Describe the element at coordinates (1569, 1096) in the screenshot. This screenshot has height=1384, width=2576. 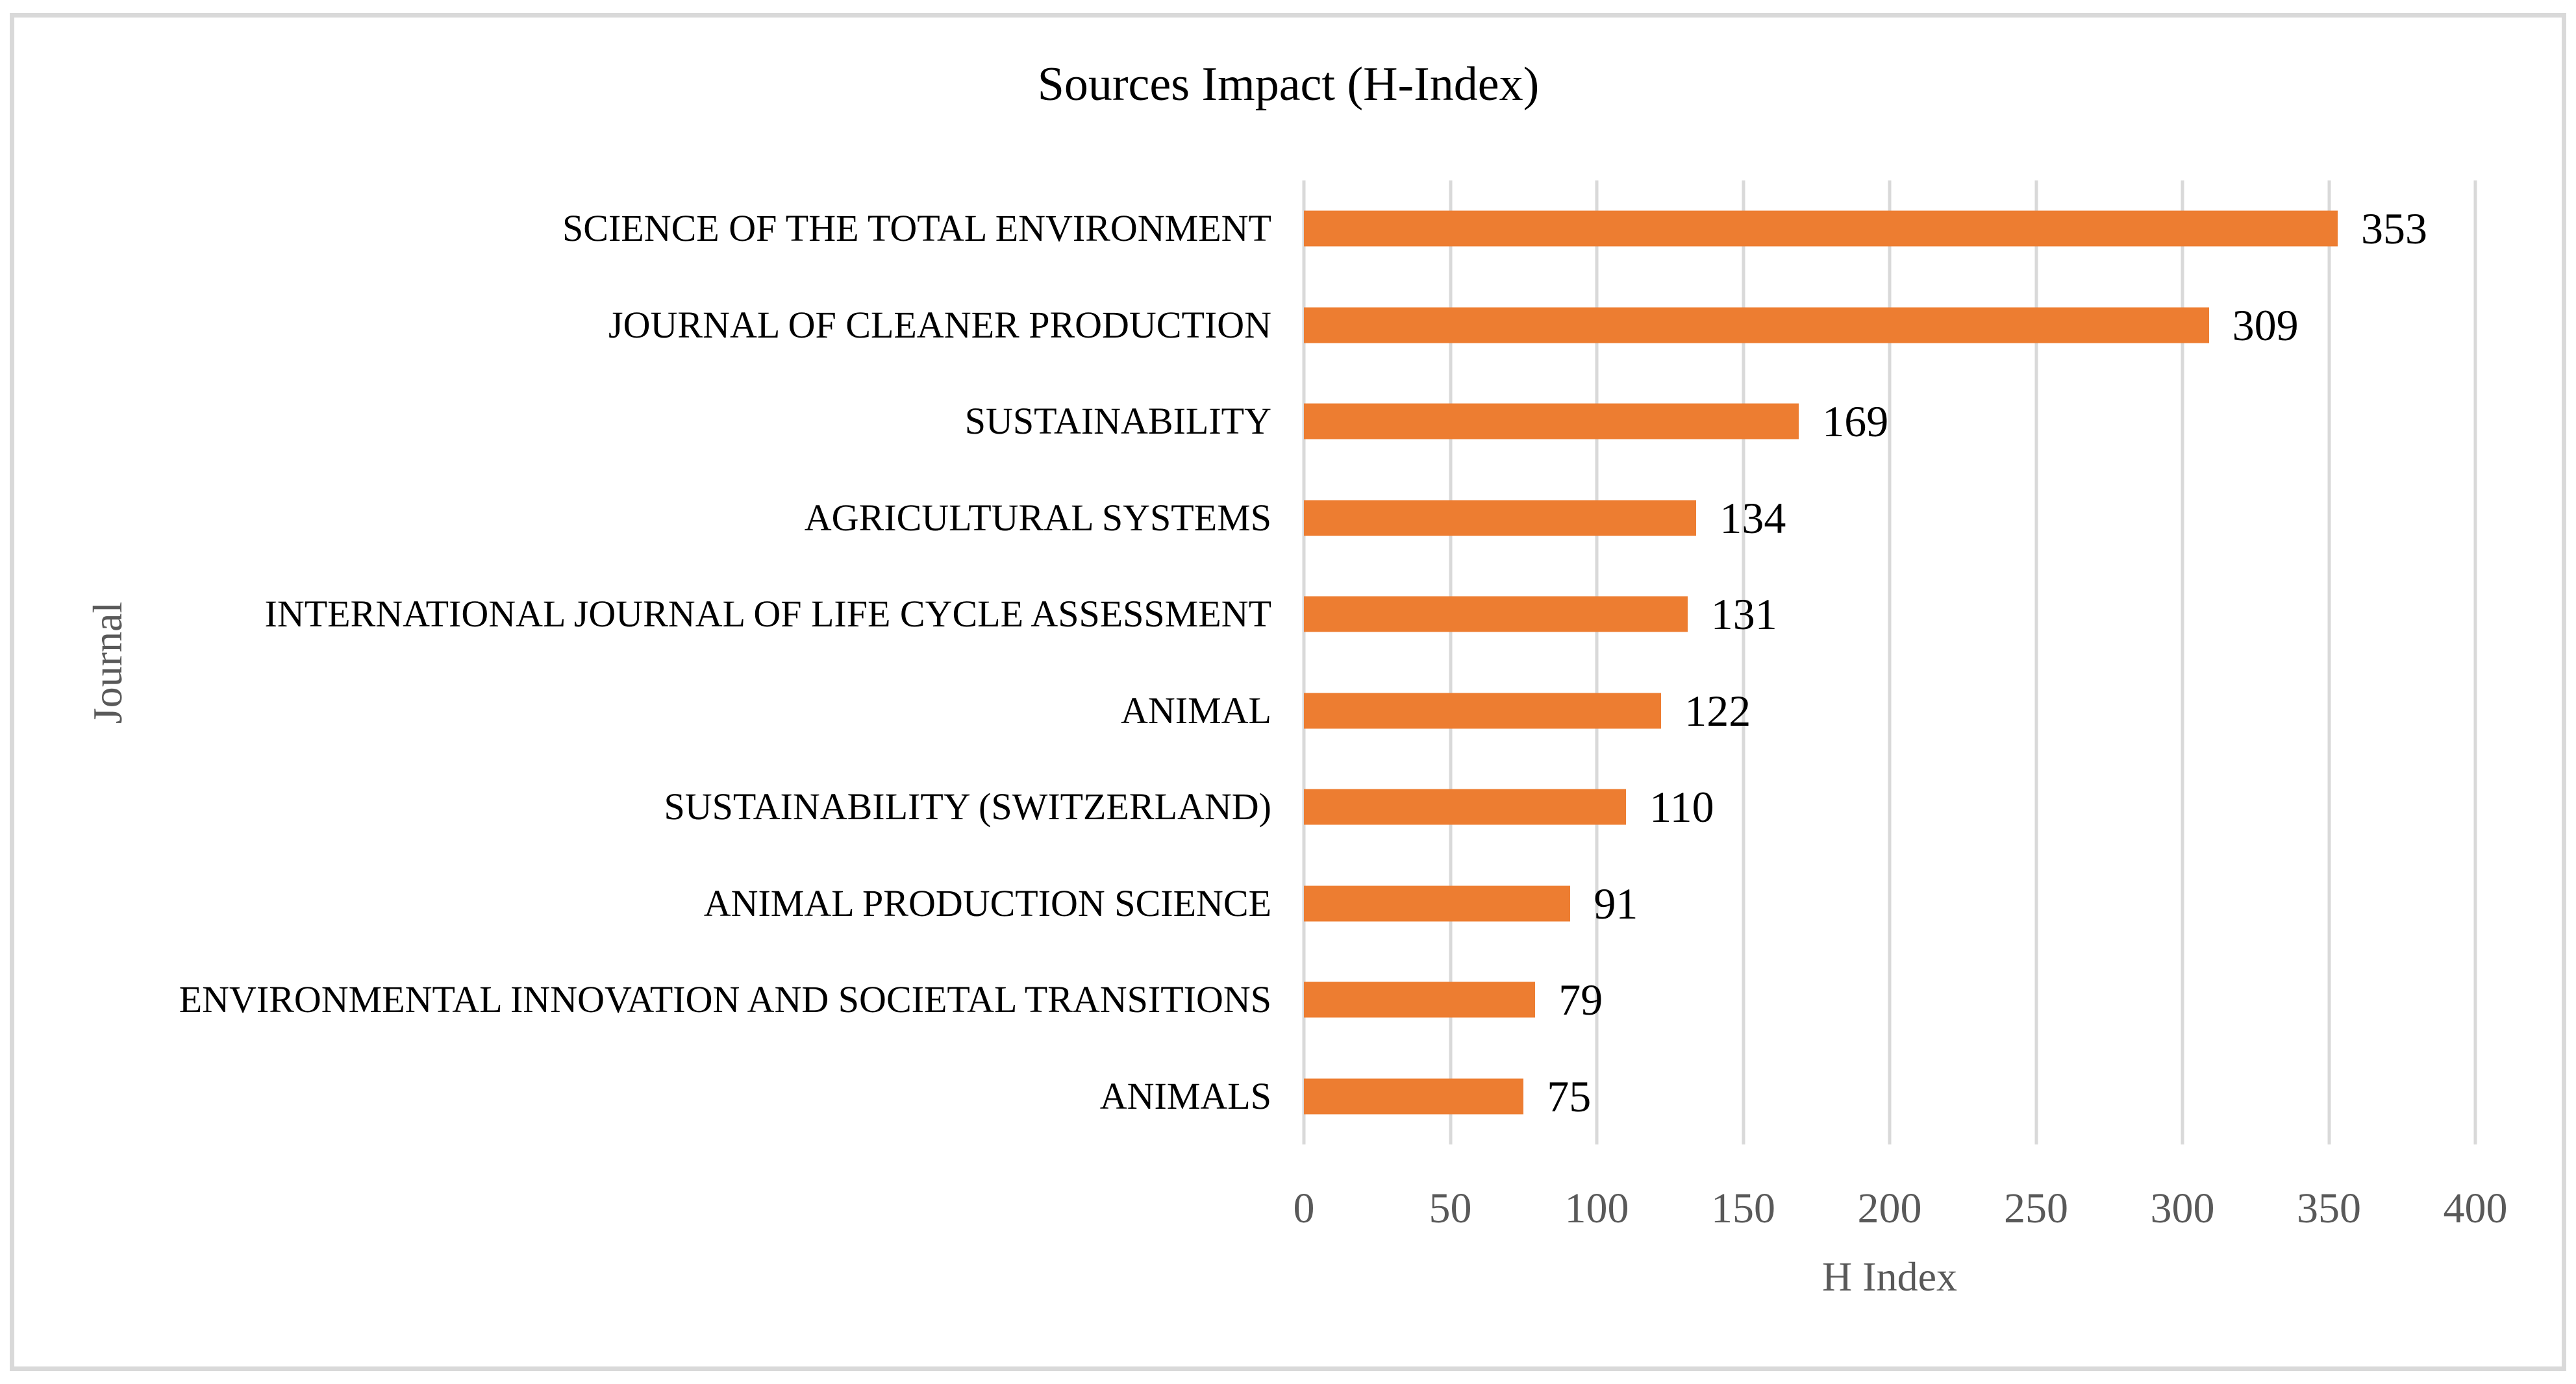
I see `value-label: 75` at that location.